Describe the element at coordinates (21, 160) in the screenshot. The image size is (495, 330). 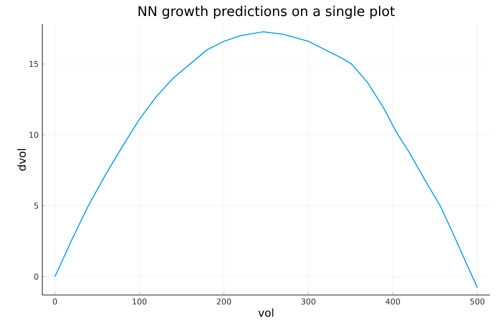
I see `y-axis-title: dvol` at that location.